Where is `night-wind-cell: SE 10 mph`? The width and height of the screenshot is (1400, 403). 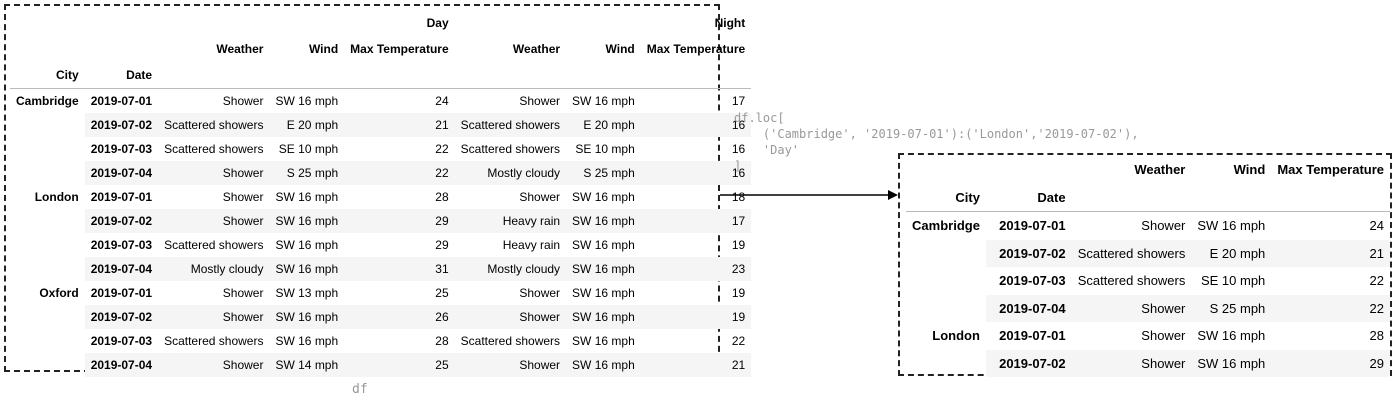
night-wind-cell: SE 10 mph is located at coordinates (605, 149).